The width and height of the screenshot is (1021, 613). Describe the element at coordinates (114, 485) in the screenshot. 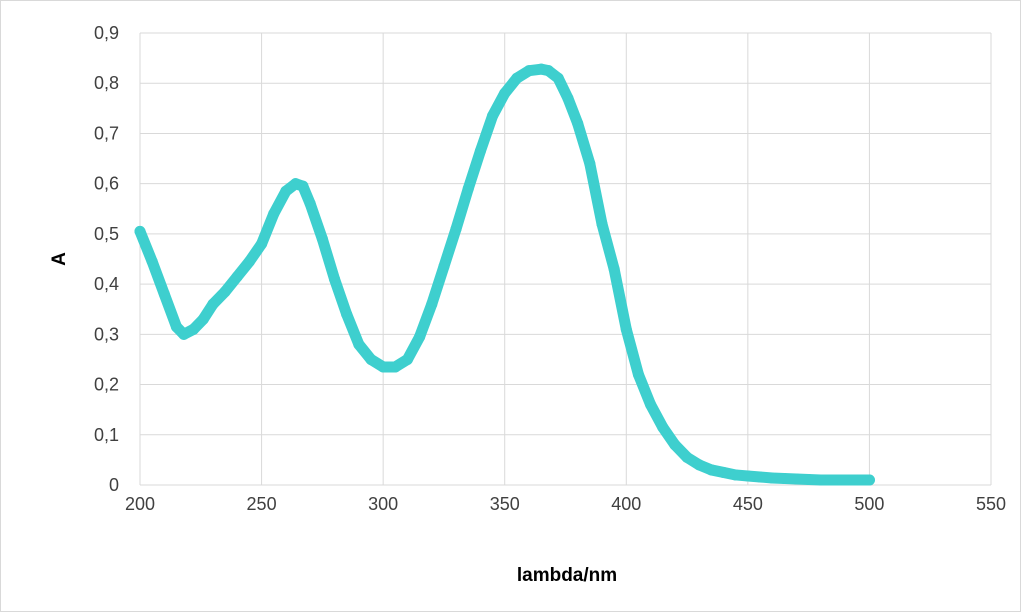

I see `y-tick-label: 0` at that location.